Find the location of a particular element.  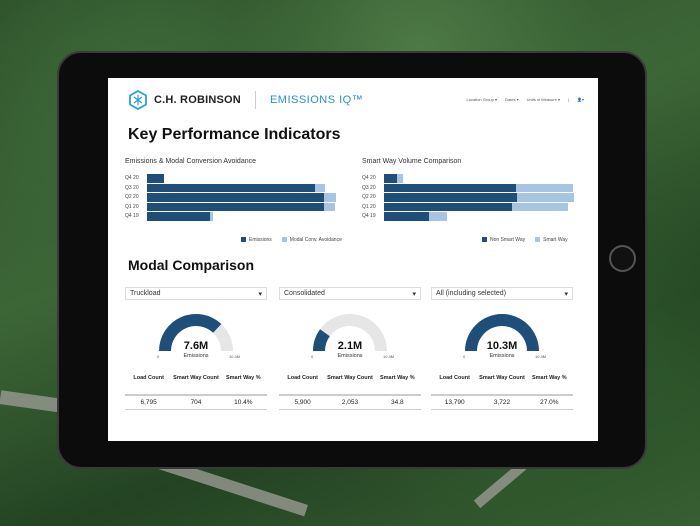

legend: Non Smart Way Smart Way is located at coordinates (525, 240).